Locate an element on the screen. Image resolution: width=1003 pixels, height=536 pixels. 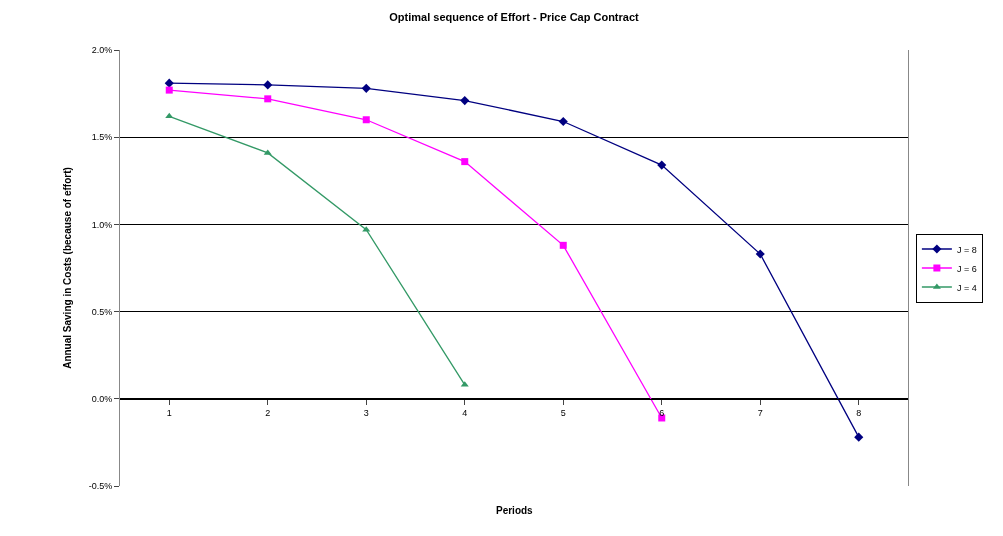
legend-label: J = 6 is located at coordinates (966, 268).